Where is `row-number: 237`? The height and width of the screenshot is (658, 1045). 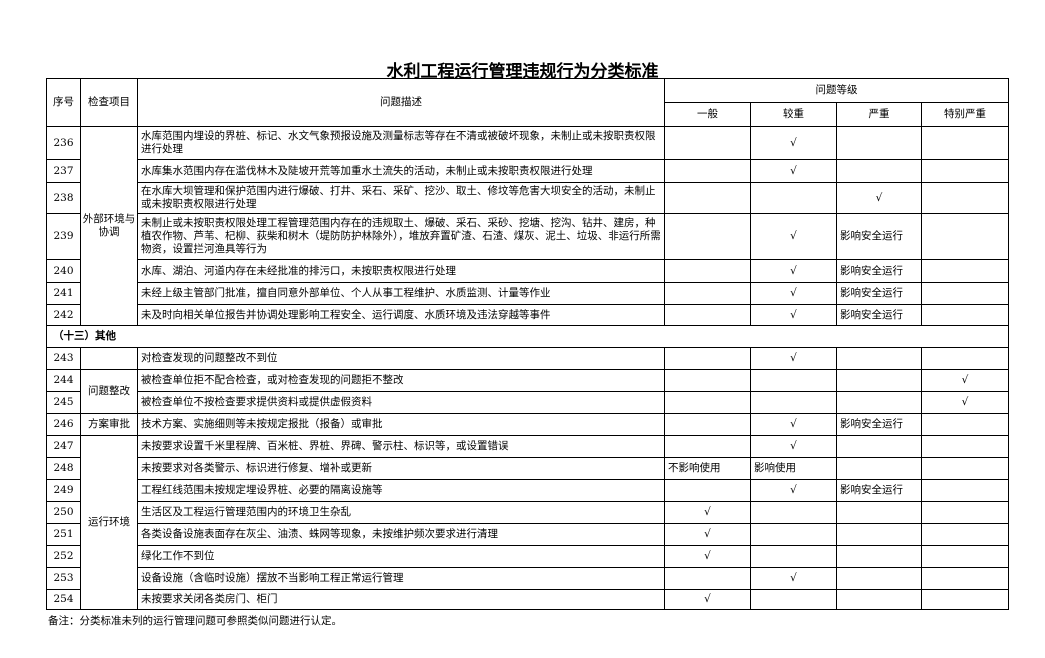 row-number: 237 is located at coordinates (63, 171).